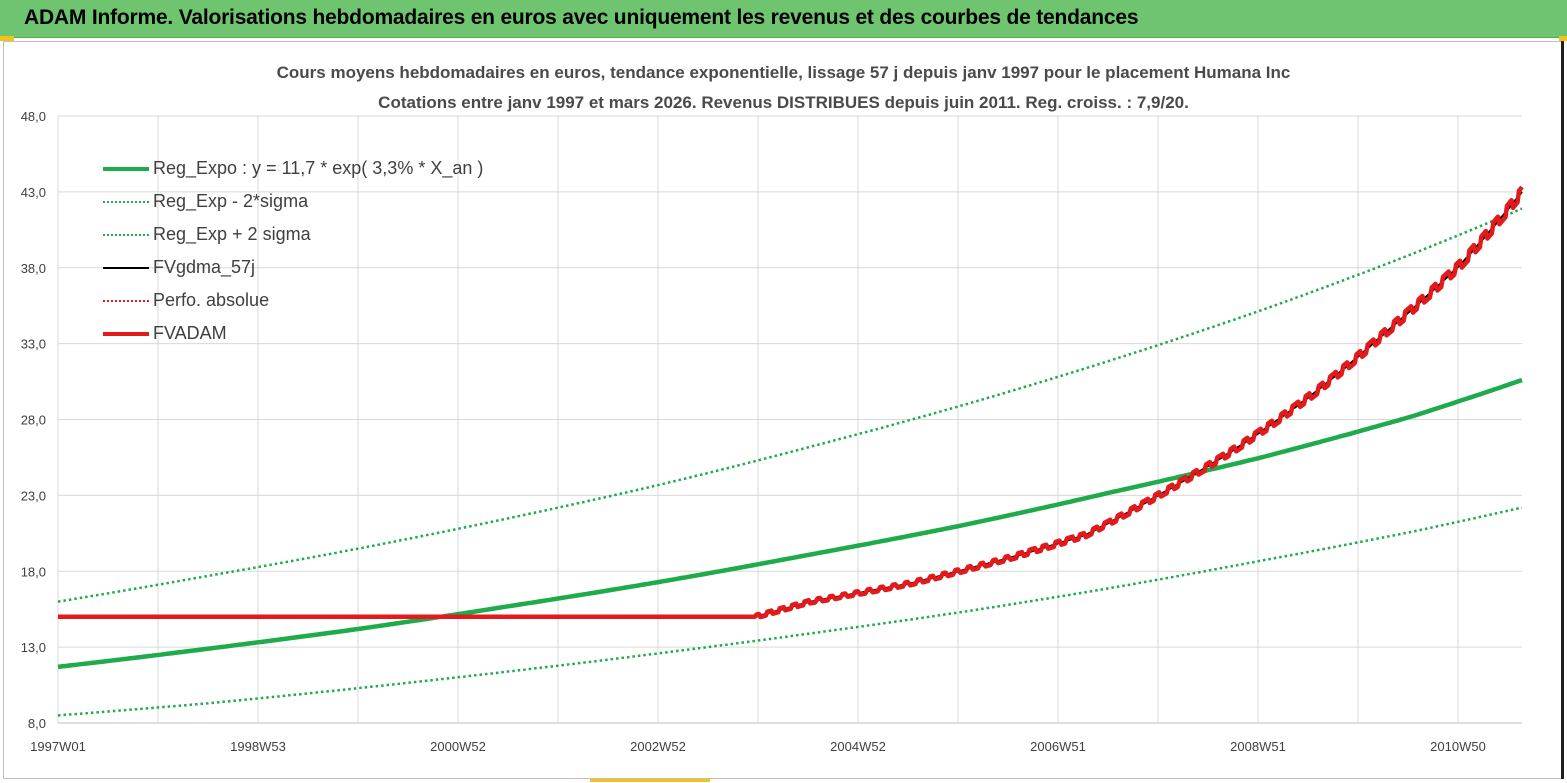  Describe the element at coordinates (458, 746) in the screenshot. I see `x-tick-label: 2000W52` at that location.